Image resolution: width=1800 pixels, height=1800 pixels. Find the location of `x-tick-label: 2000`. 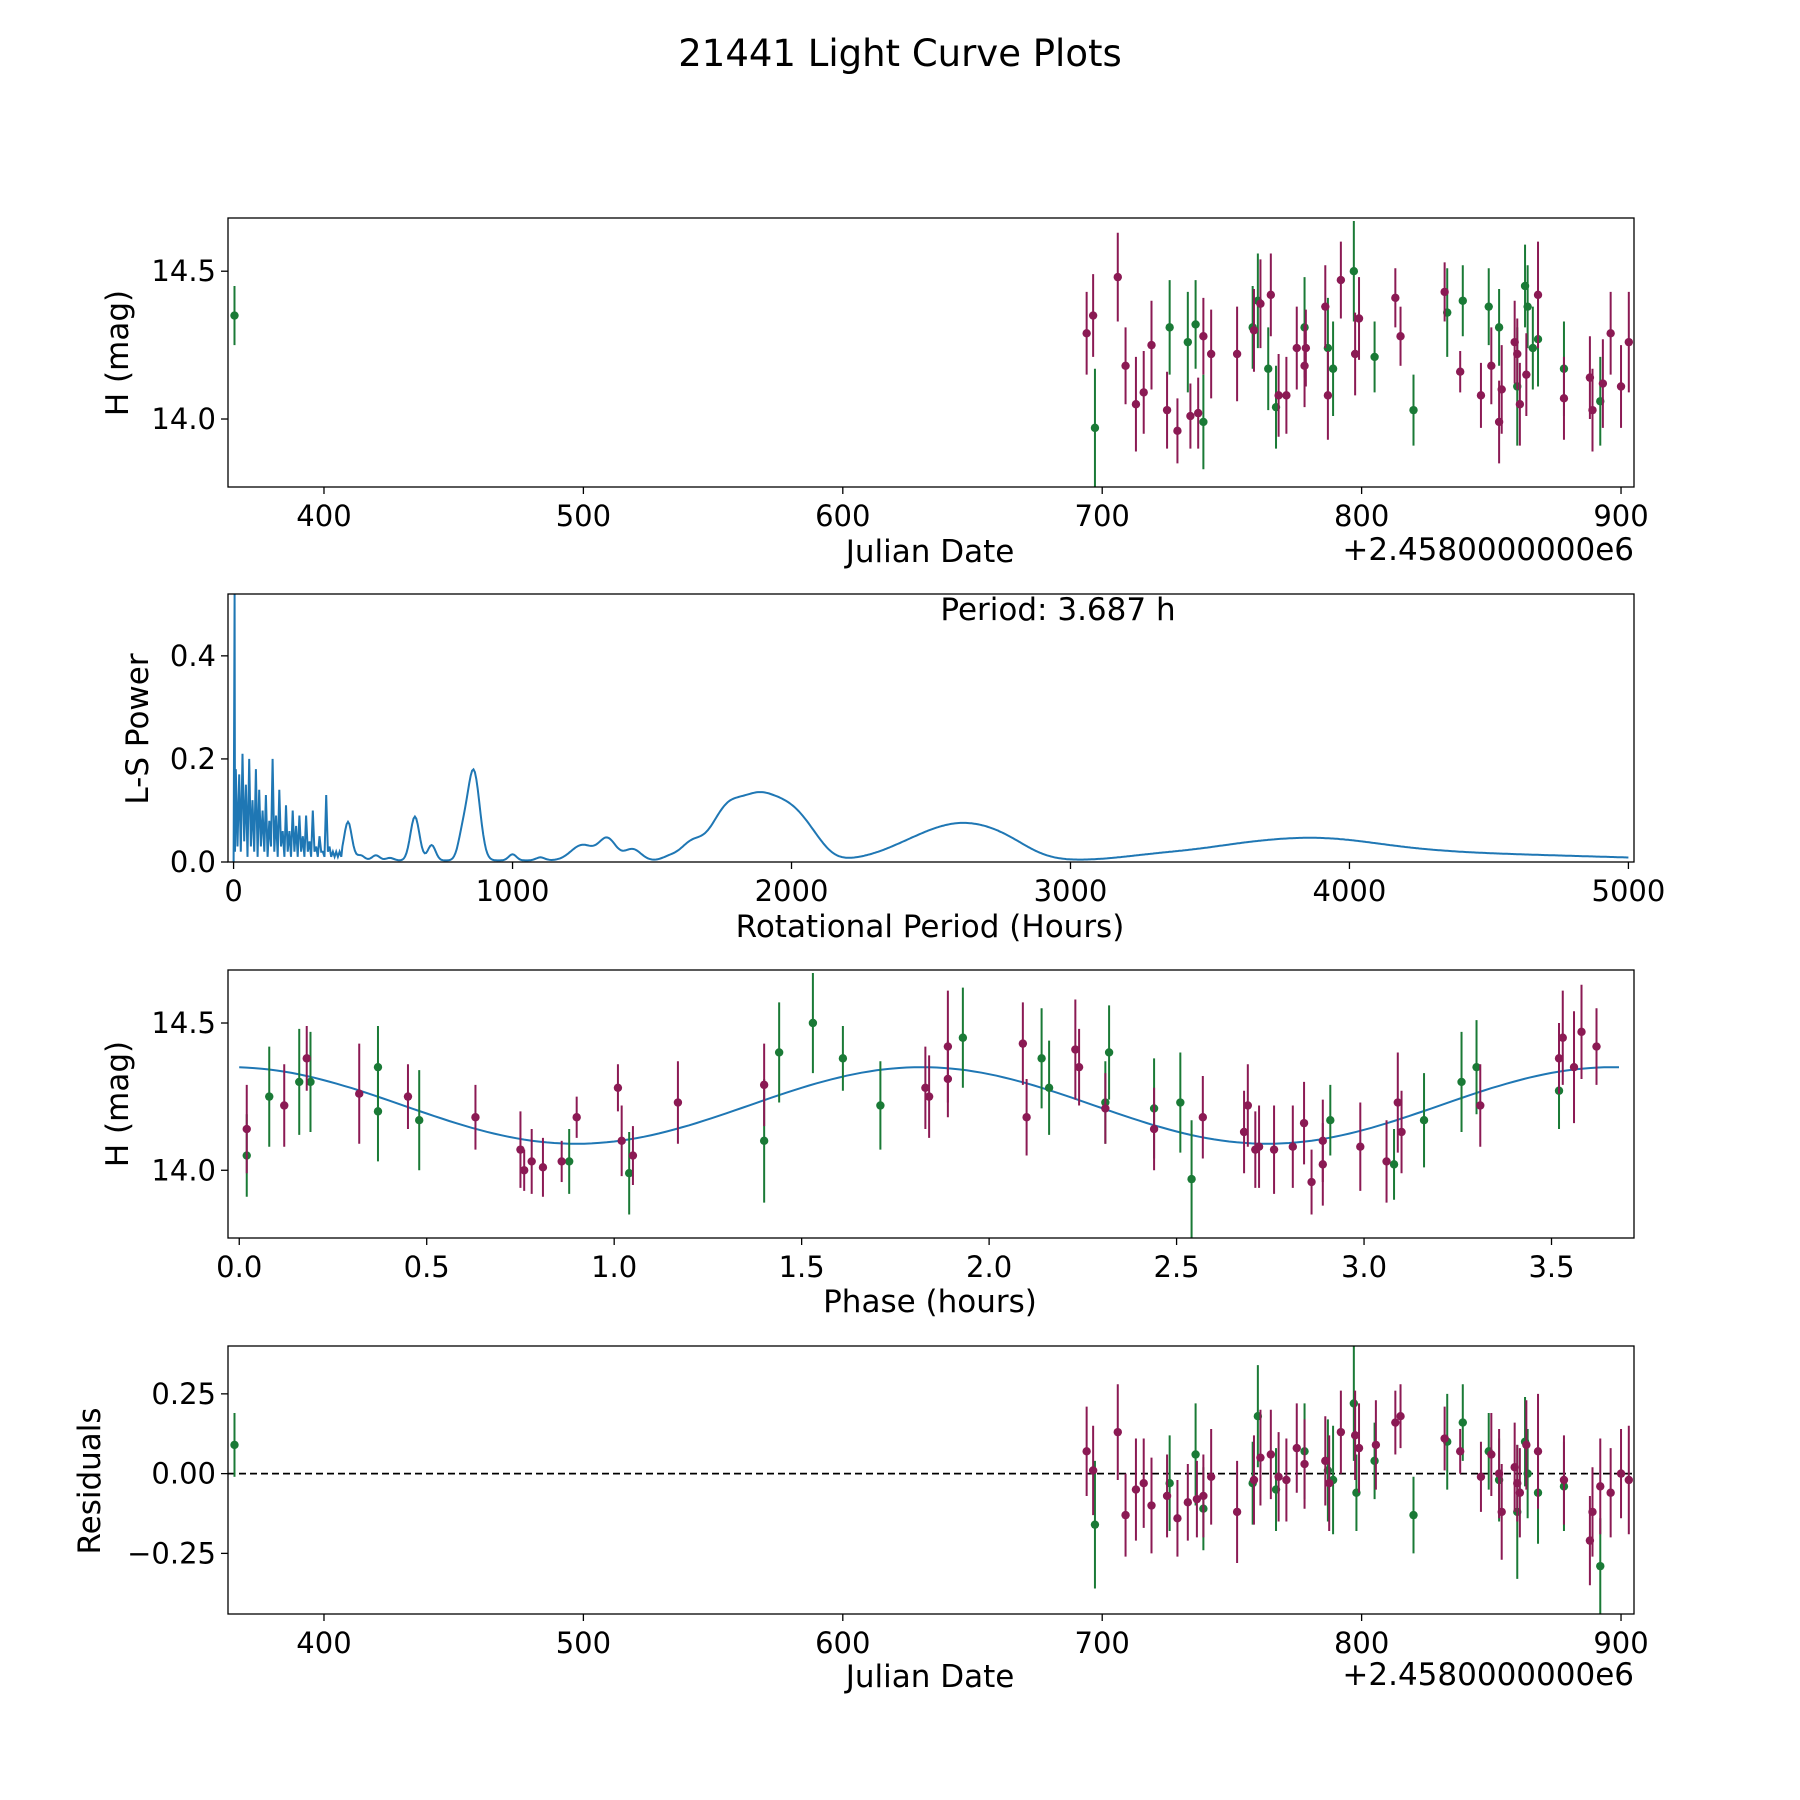

x-tick-label: 2000 is located at coordinates (792, 891).